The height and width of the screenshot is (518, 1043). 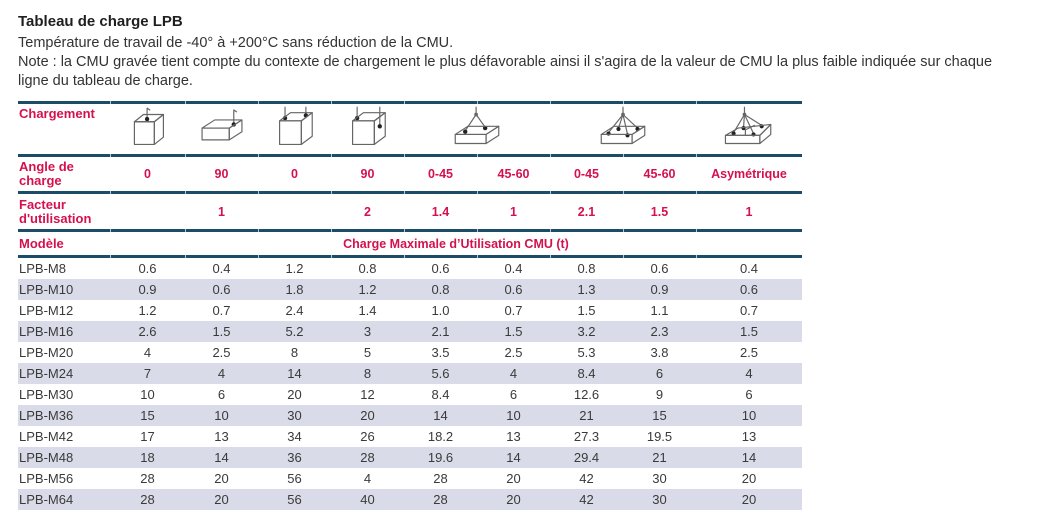 I want to click on table-row: LPB-M8 0.6 0.4 1.2 0.8 0.6 0.4 0.8 0.6 0.4, so click(x=410, y=268).